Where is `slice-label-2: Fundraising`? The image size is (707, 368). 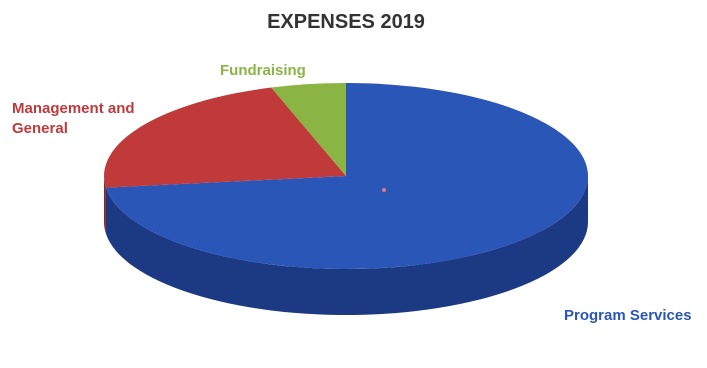
slice-label-2: Fundraising is located at coordinates (263, 70).